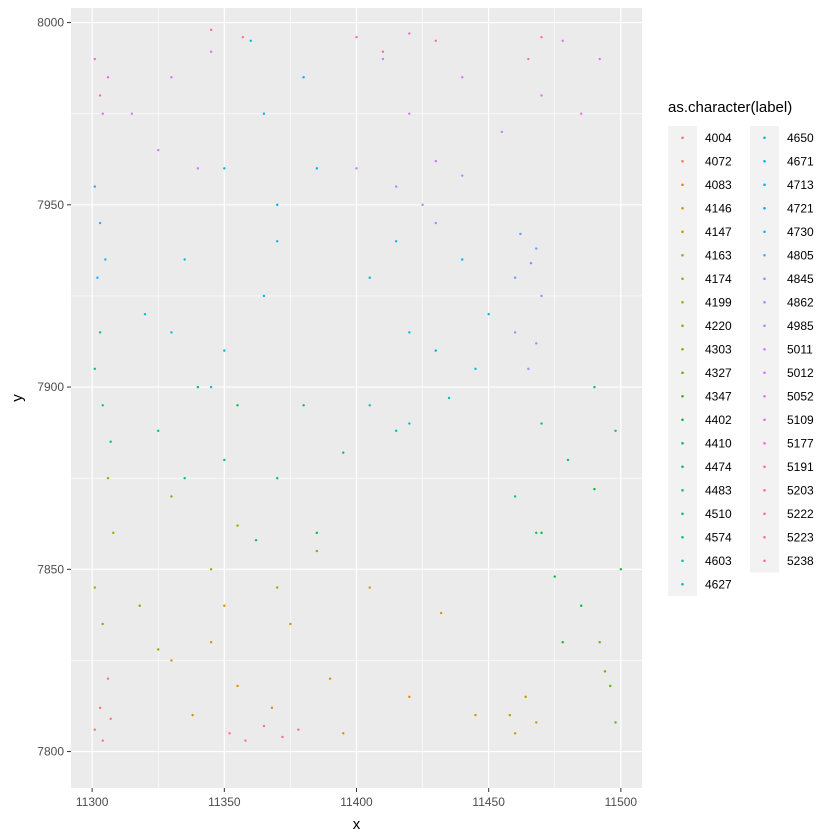 The width and height of the screenshot is (840, 840). Describe the element at coordinates (800, 349) in the screenshot. I see `legend-label: 5011` at that location.